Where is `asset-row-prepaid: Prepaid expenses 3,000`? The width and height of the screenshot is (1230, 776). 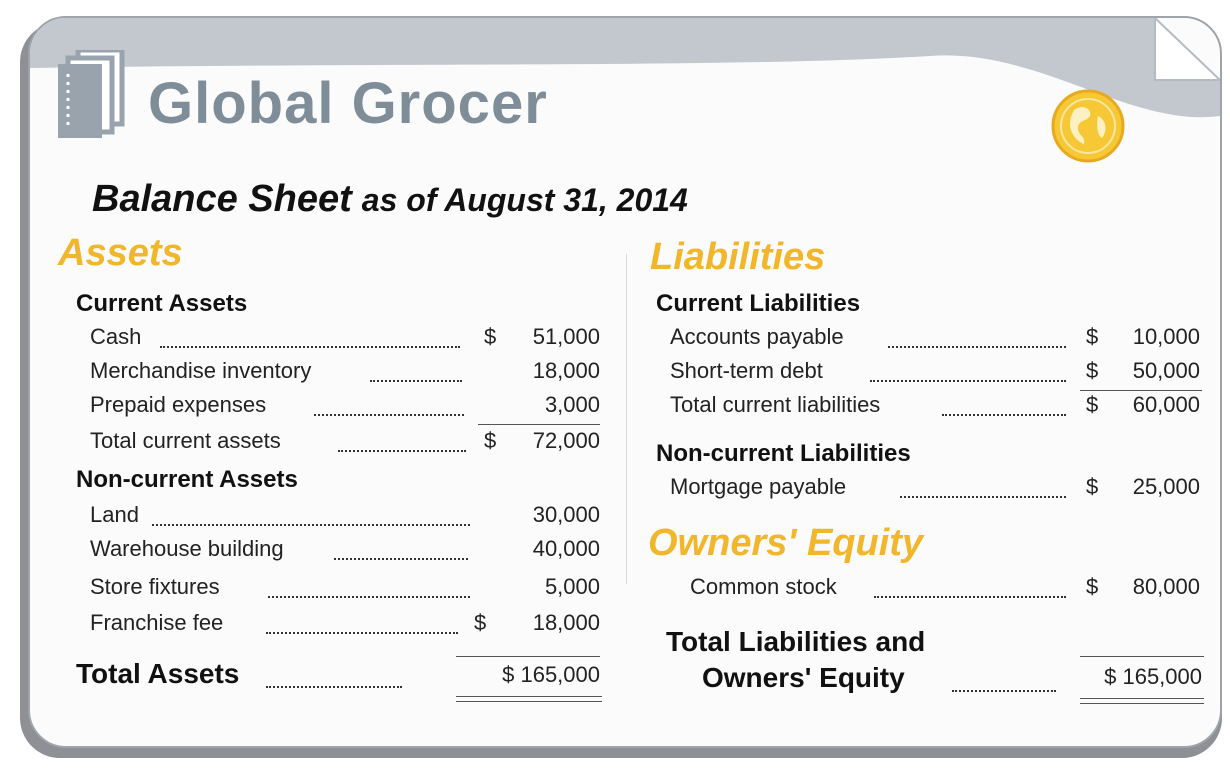
asset-row-prepaid: Prepaid expenses 3,000 is located at coordinates (345, 408).